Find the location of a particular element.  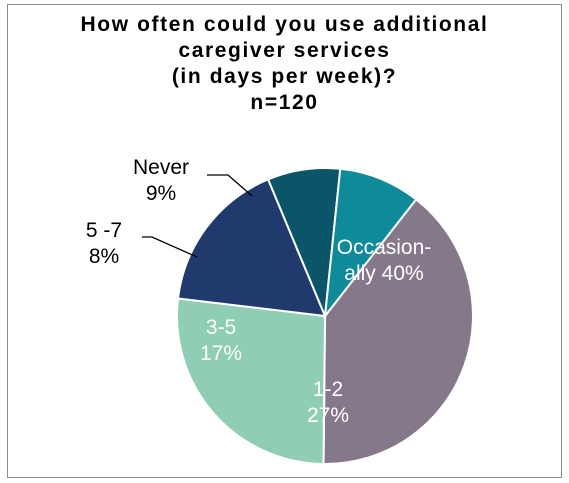

slice-label-1-line-1: Occasion- is located at coordinates (384, 247).